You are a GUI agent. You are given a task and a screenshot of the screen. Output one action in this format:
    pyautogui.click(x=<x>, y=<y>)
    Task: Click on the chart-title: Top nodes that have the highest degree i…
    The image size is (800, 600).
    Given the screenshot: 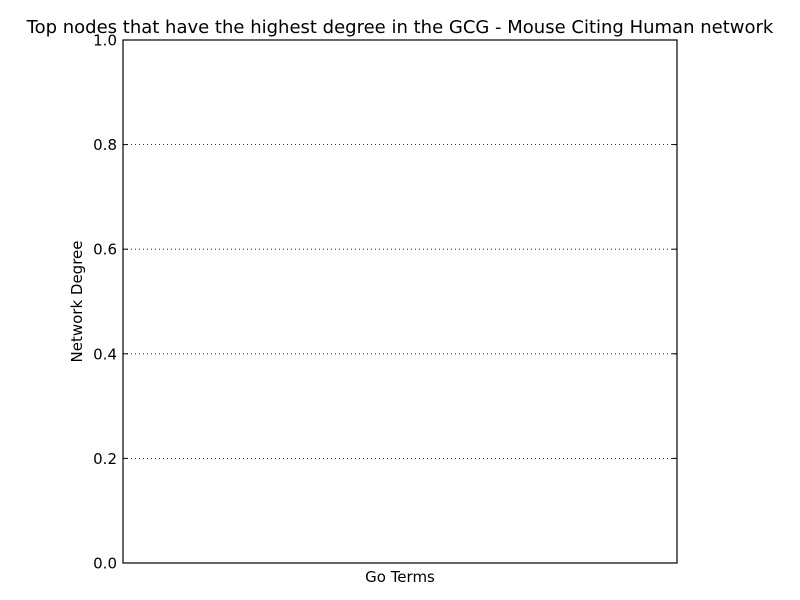 What is the action you would take?
    pyautogui.click(x=400, y=27)
    